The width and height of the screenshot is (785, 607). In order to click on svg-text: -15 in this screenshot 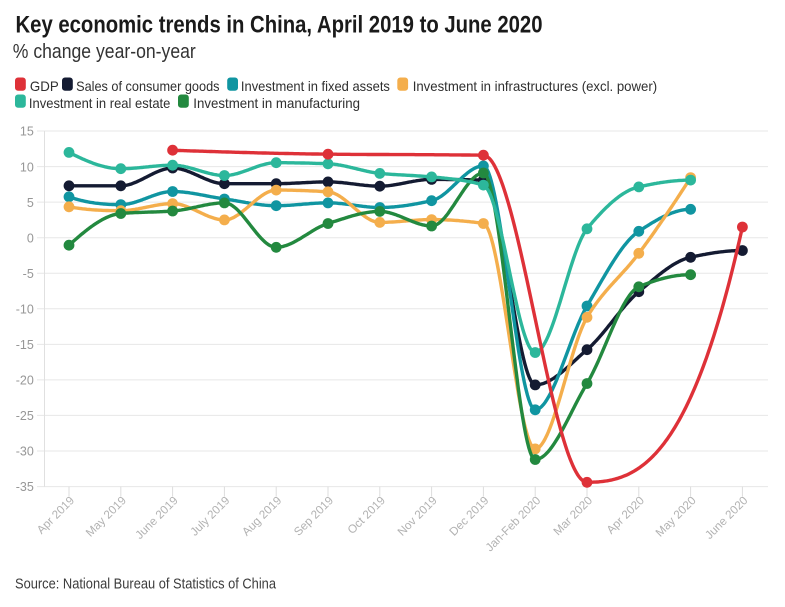, I will do `click(25, 345)`.